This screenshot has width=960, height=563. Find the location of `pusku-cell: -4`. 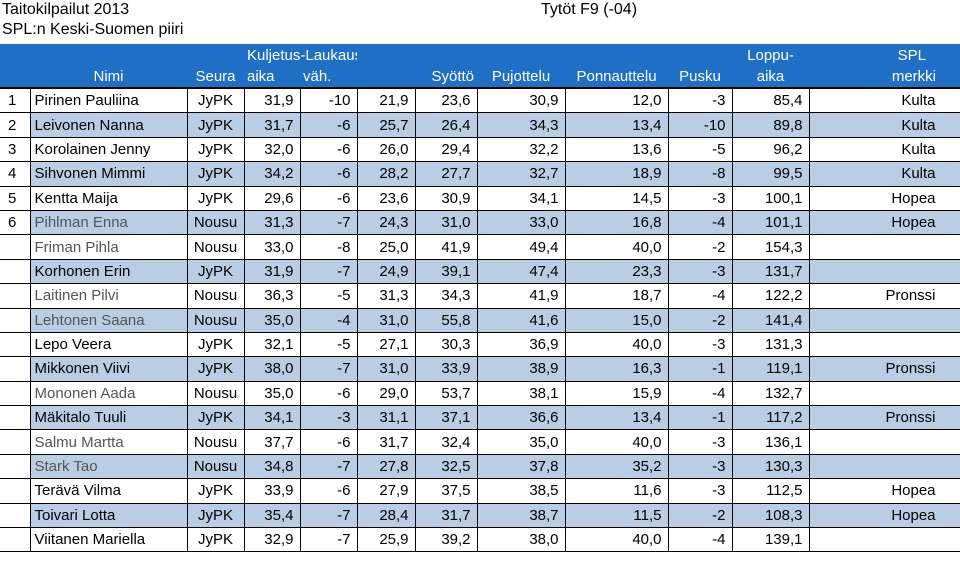

pusku-cell: -4 is located at coordinates (700, 540).